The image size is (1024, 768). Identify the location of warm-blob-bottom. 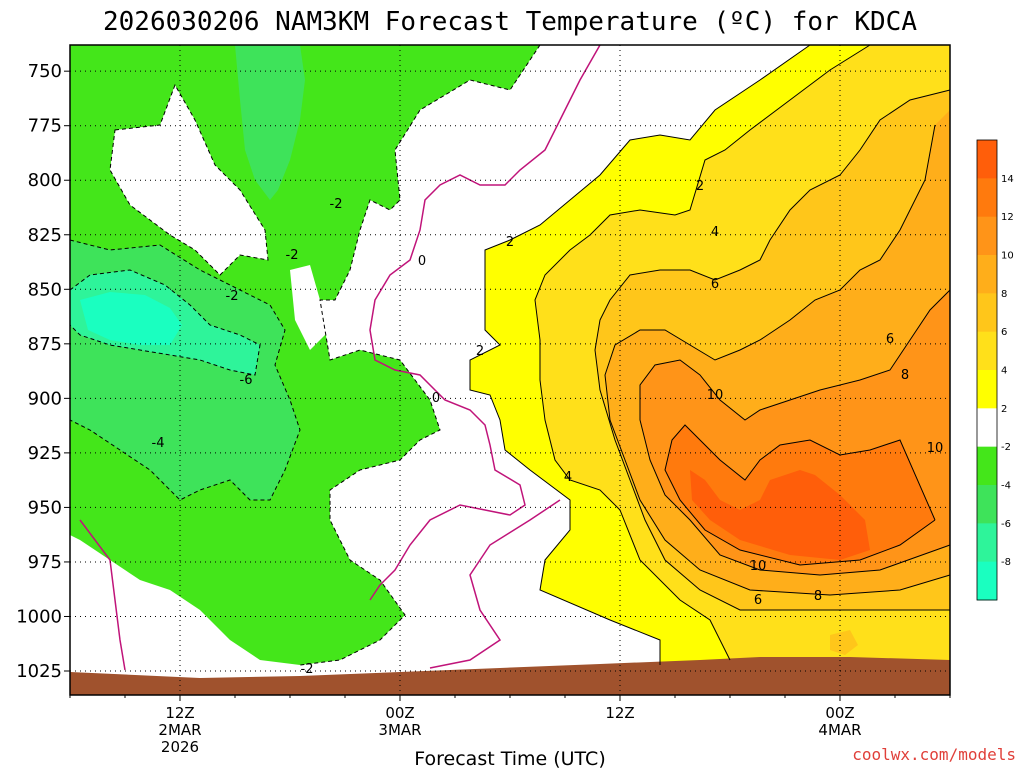
(844, 642).